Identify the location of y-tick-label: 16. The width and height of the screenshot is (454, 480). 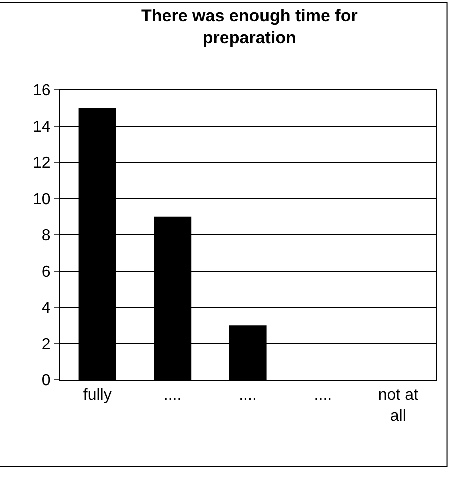
(42, 91).